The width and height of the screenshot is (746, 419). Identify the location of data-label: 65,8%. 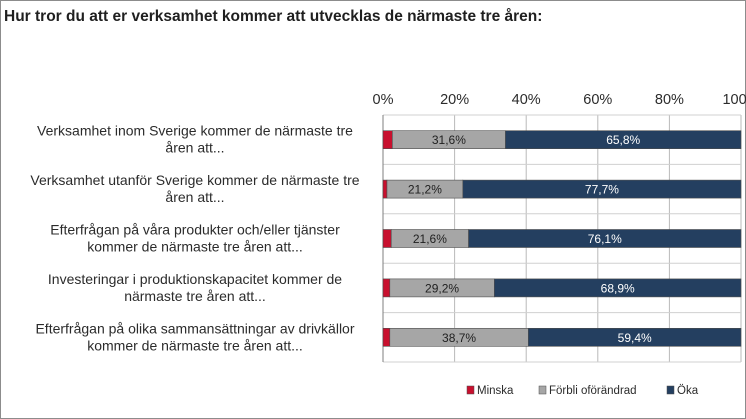
(623, 140).